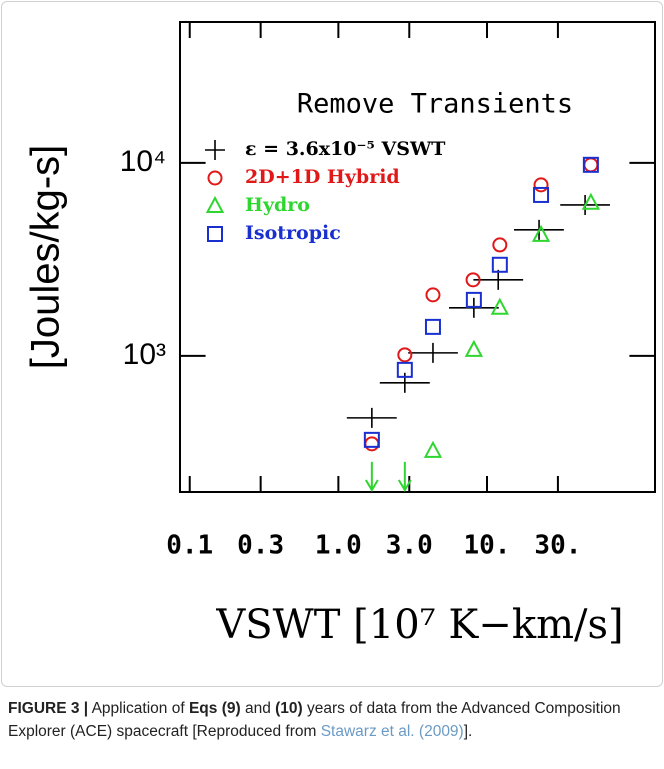 The image size is (664, 769). What do you see at coordinates (260, 546) in the screenshot?
I see `x-tick-label: 0.3` at bounding box center [260, 546].